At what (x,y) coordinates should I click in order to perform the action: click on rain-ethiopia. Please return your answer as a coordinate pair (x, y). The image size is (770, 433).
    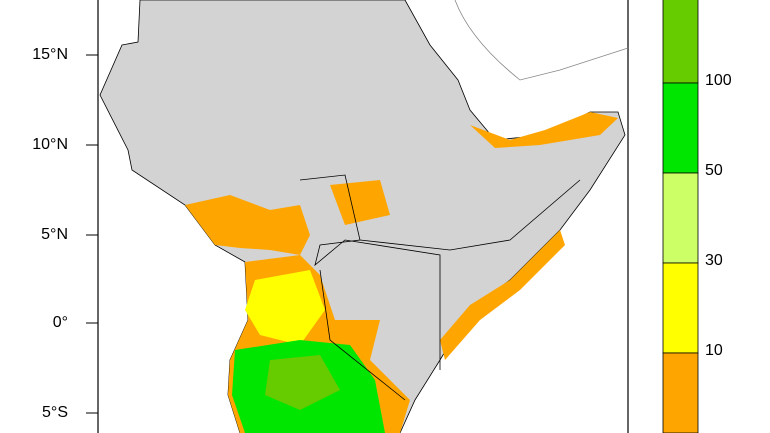
    Looking at the image, I should click on (360, 202).